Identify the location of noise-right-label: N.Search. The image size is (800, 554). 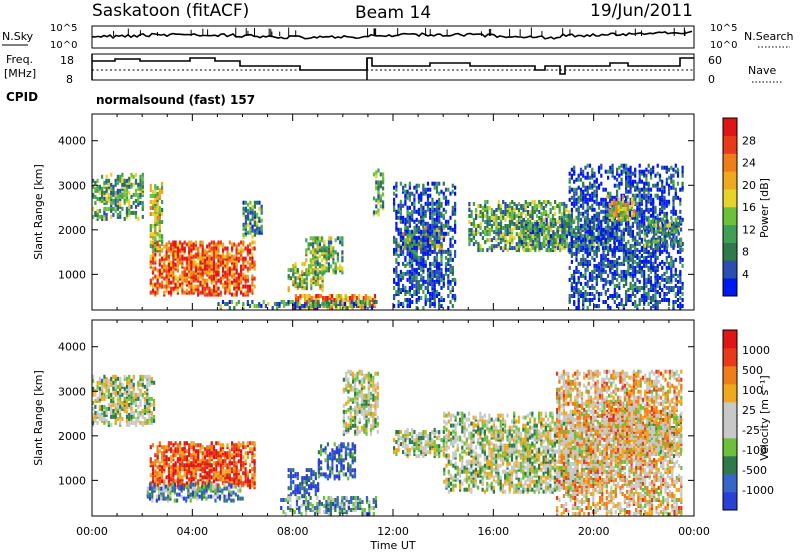
(769, 36).